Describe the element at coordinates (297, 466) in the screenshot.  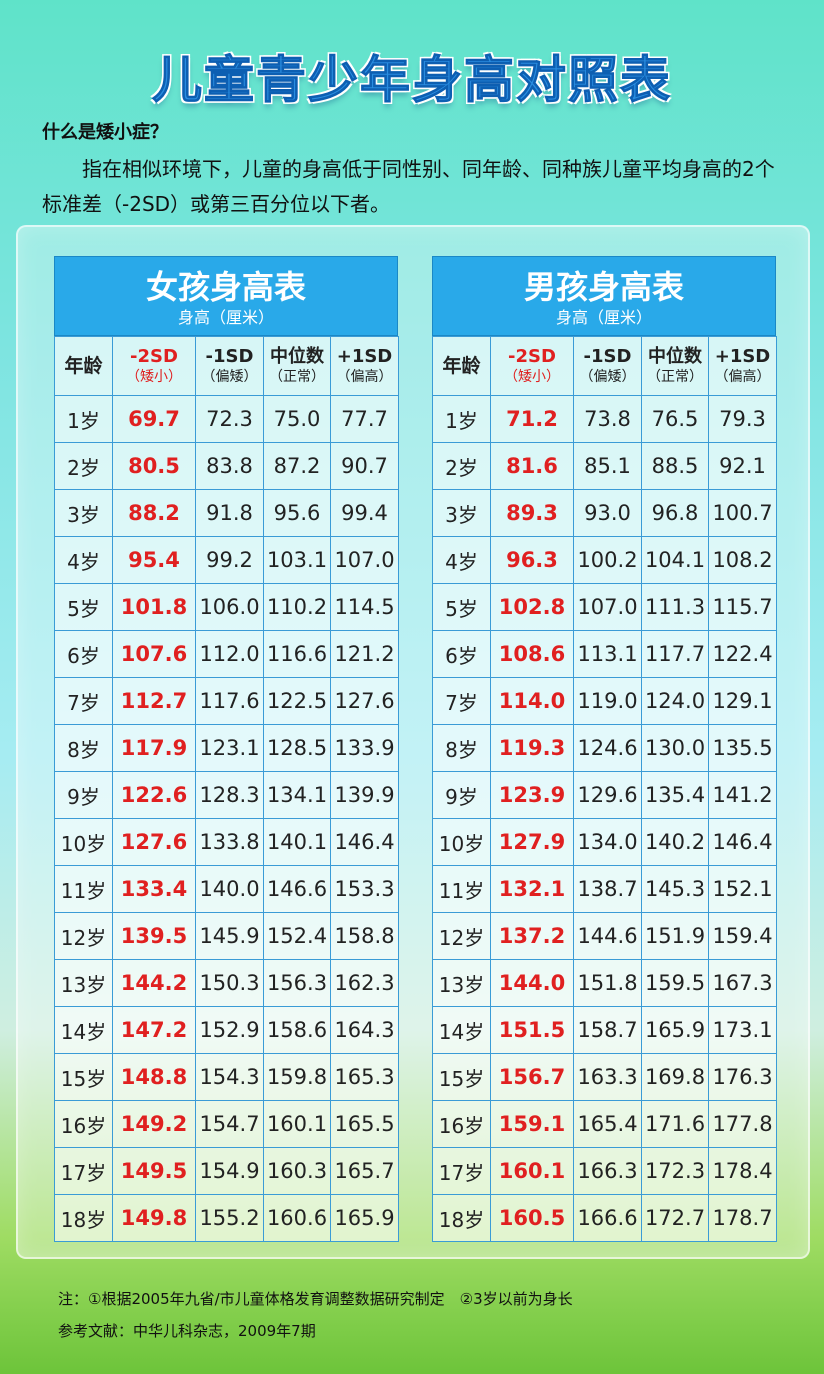
I see `median-cell: 87.2` at that location.